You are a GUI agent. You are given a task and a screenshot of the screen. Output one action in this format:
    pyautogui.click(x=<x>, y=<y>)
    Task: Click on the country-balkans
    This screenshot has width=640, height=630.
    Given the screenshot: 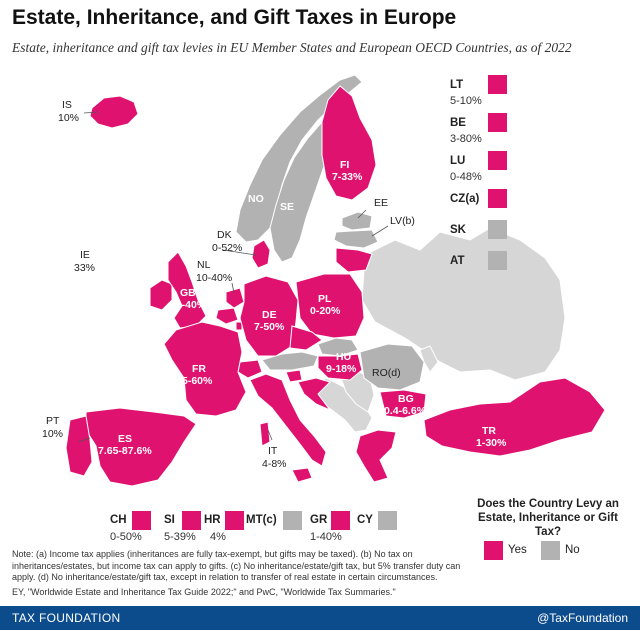 What is the action you would take?
    pyautogui.click(x=342, y=405)
    